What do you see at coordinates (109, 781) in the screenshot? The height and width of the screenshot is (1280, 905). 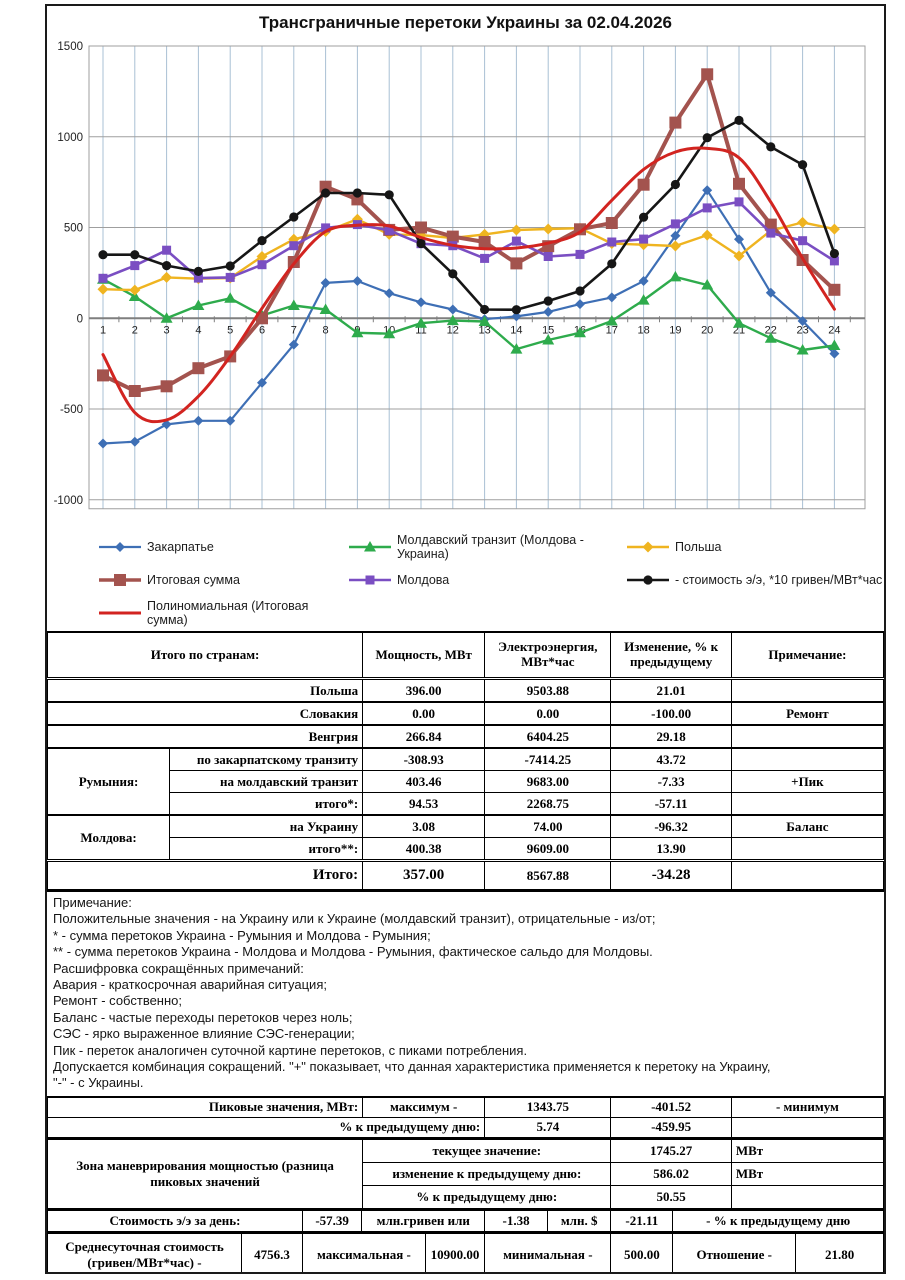 I see `group-label-romania: Румыния:` at bounding box center [109, 781].